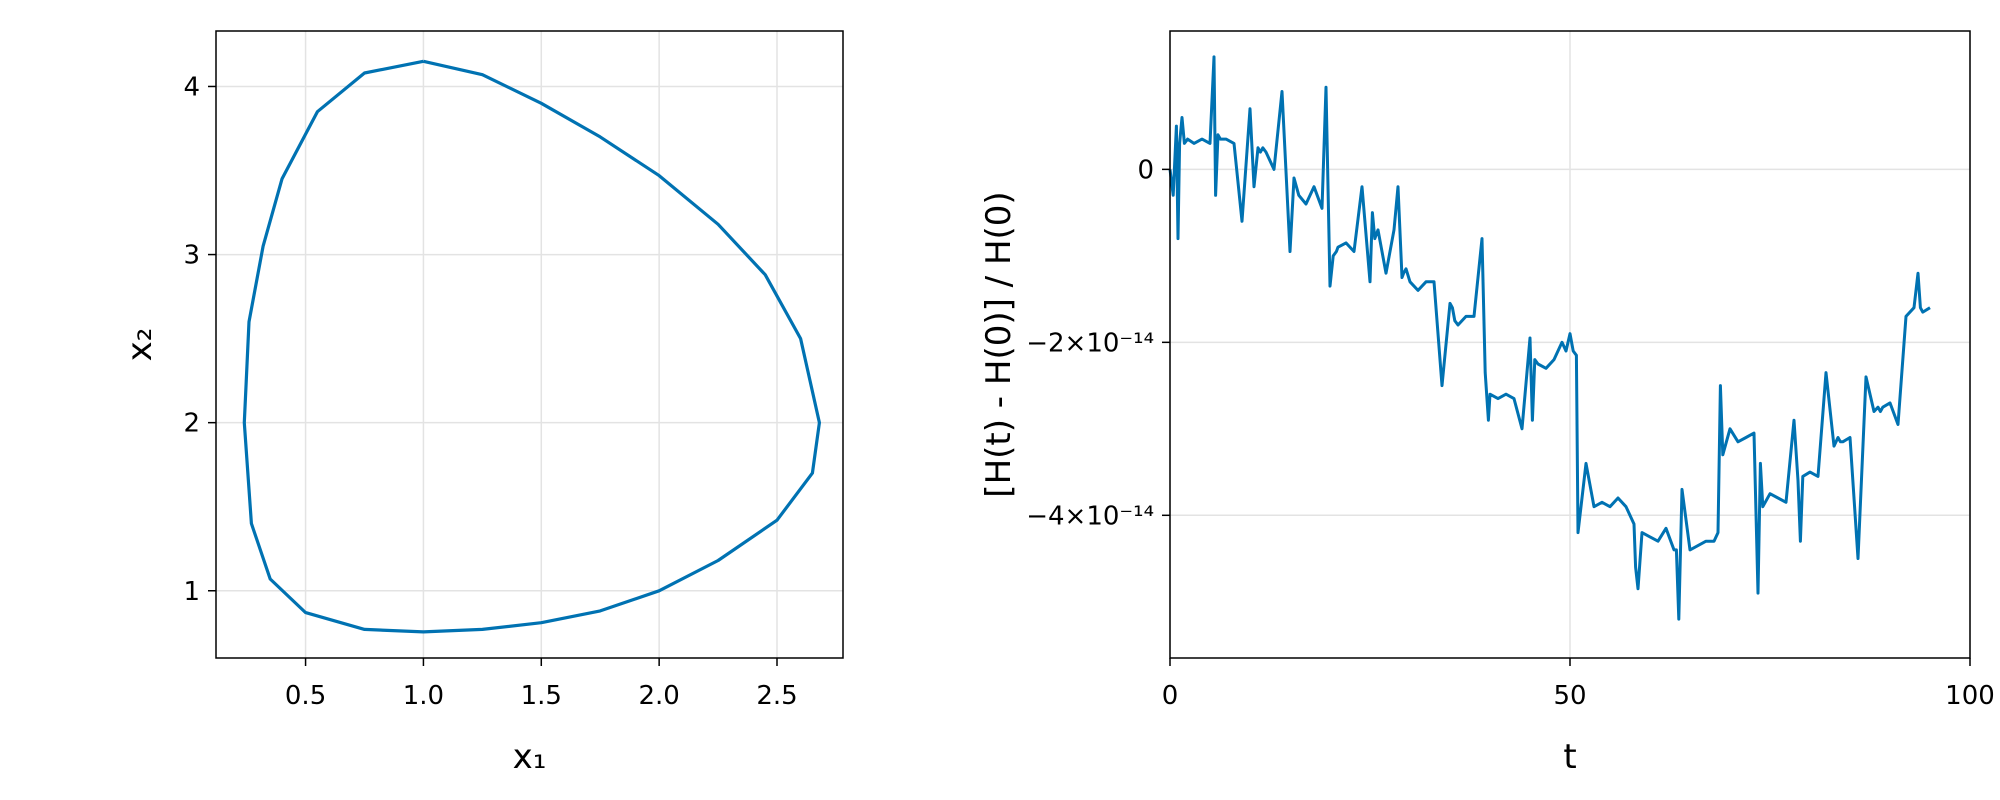 Image resolution: width=2000 pixels, height=800 pixels. Describe the element at coordinates (191, 592) in the screenshot. I see `left-y-tick-label: 1` at that location.